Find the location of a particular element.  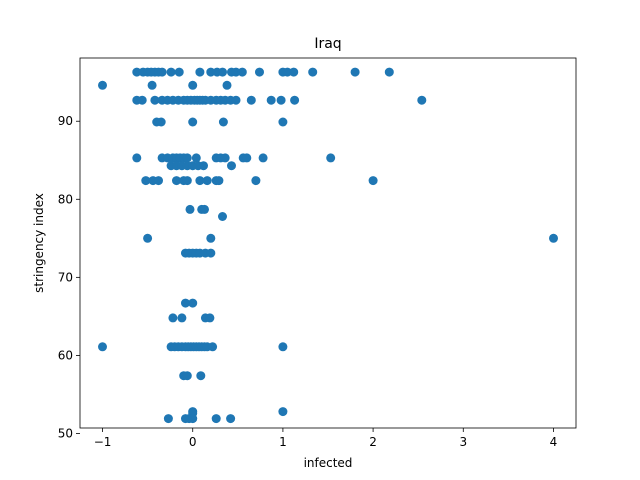

x-tick-label: 1 is located at coordinates (283, 442).